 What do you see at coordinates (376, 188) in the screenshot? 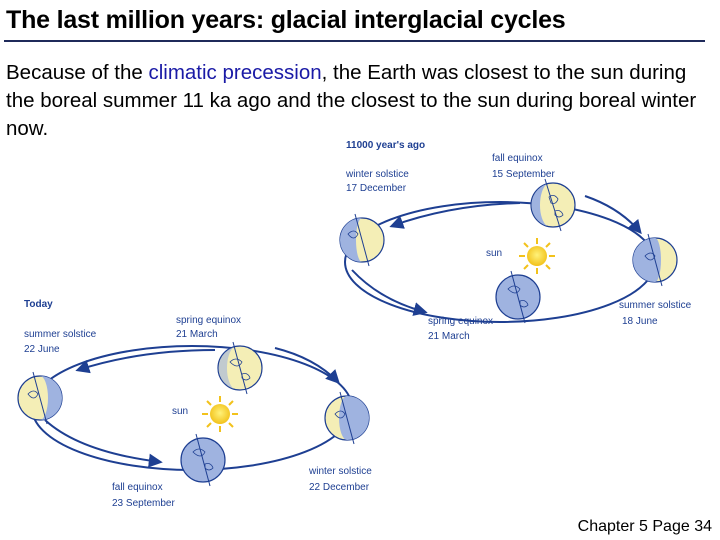
I see `label-past-winter-solstice-date: 17 December` at bounding box center [376, 188].